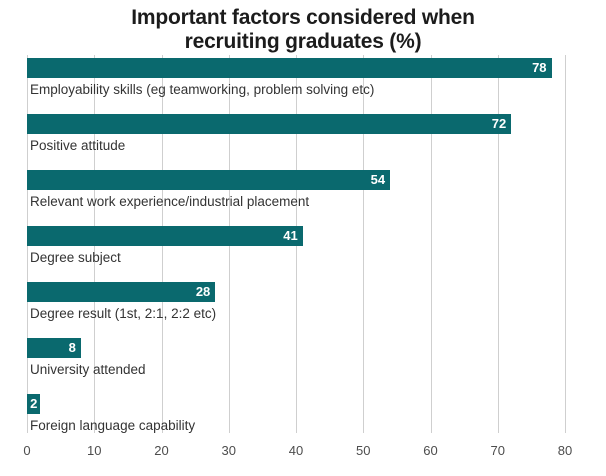 The height and width of the screenshot is (476, 606). I want to click on category-label: Positive attitude, so click(78, 145).